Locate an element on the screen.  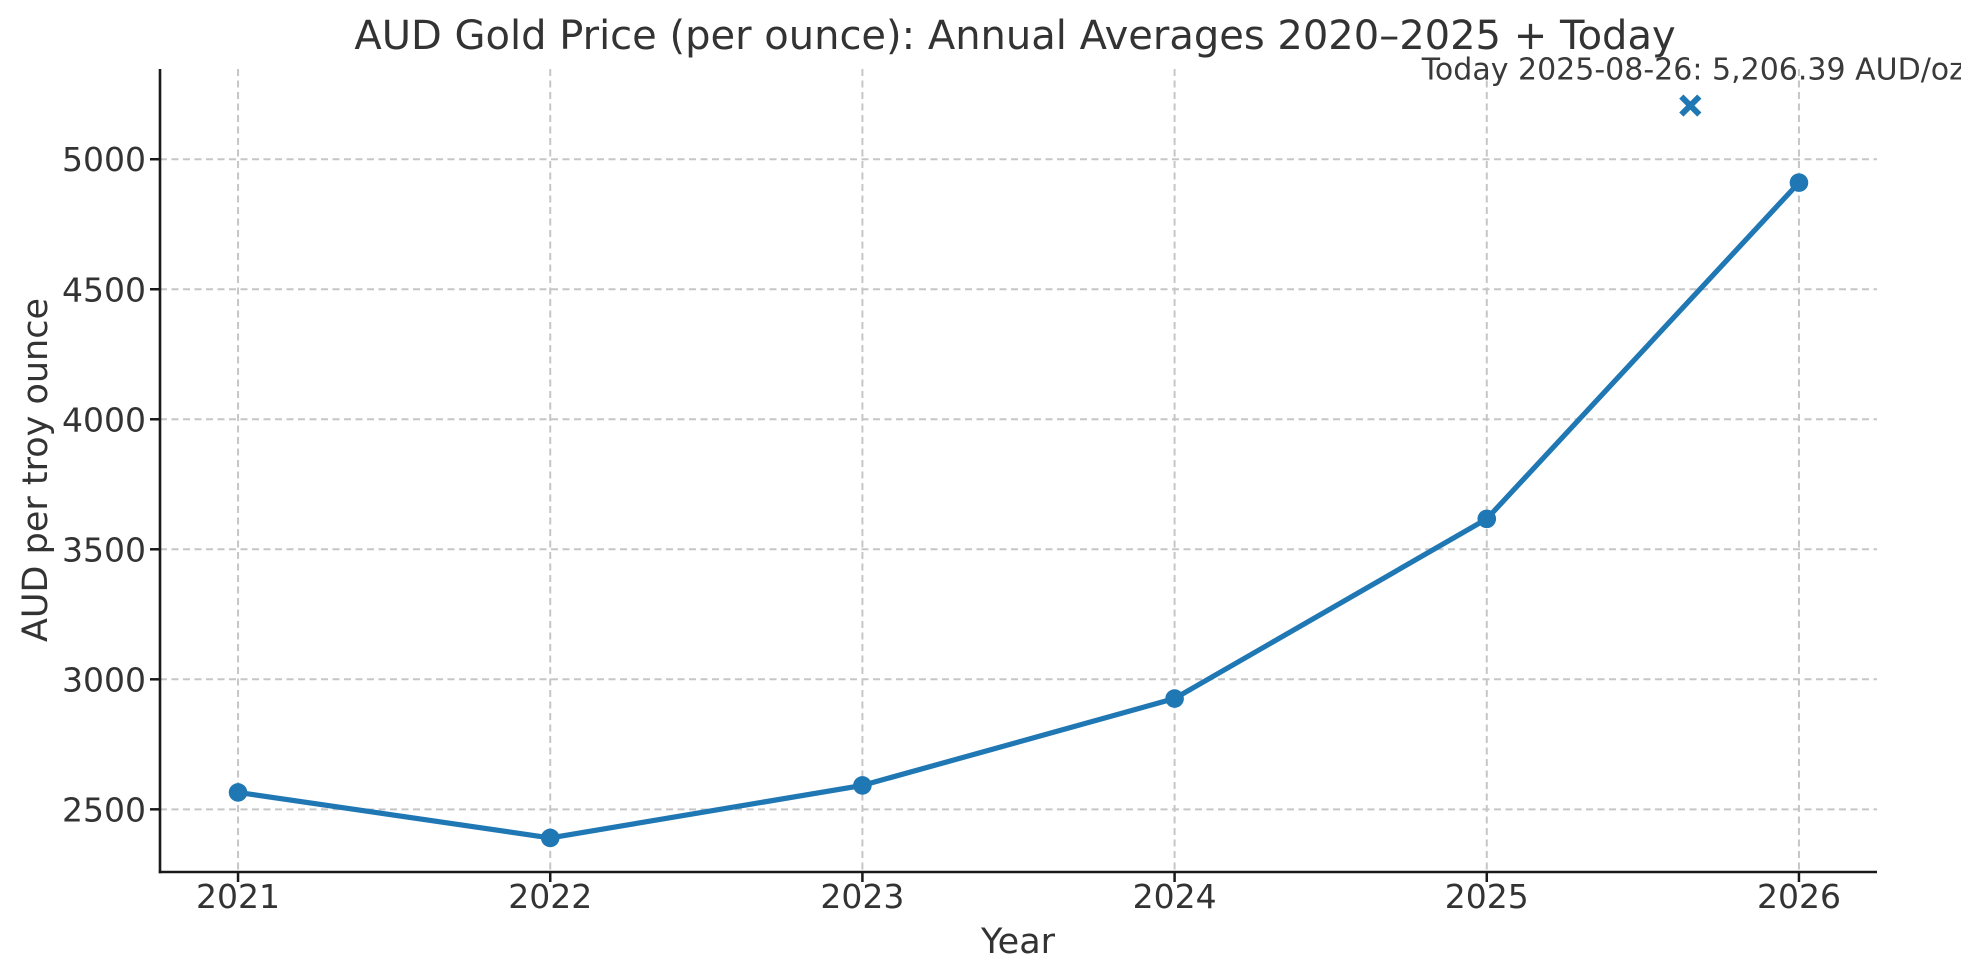
y-tick-label: 3000 is located at coordinates (104, 679).